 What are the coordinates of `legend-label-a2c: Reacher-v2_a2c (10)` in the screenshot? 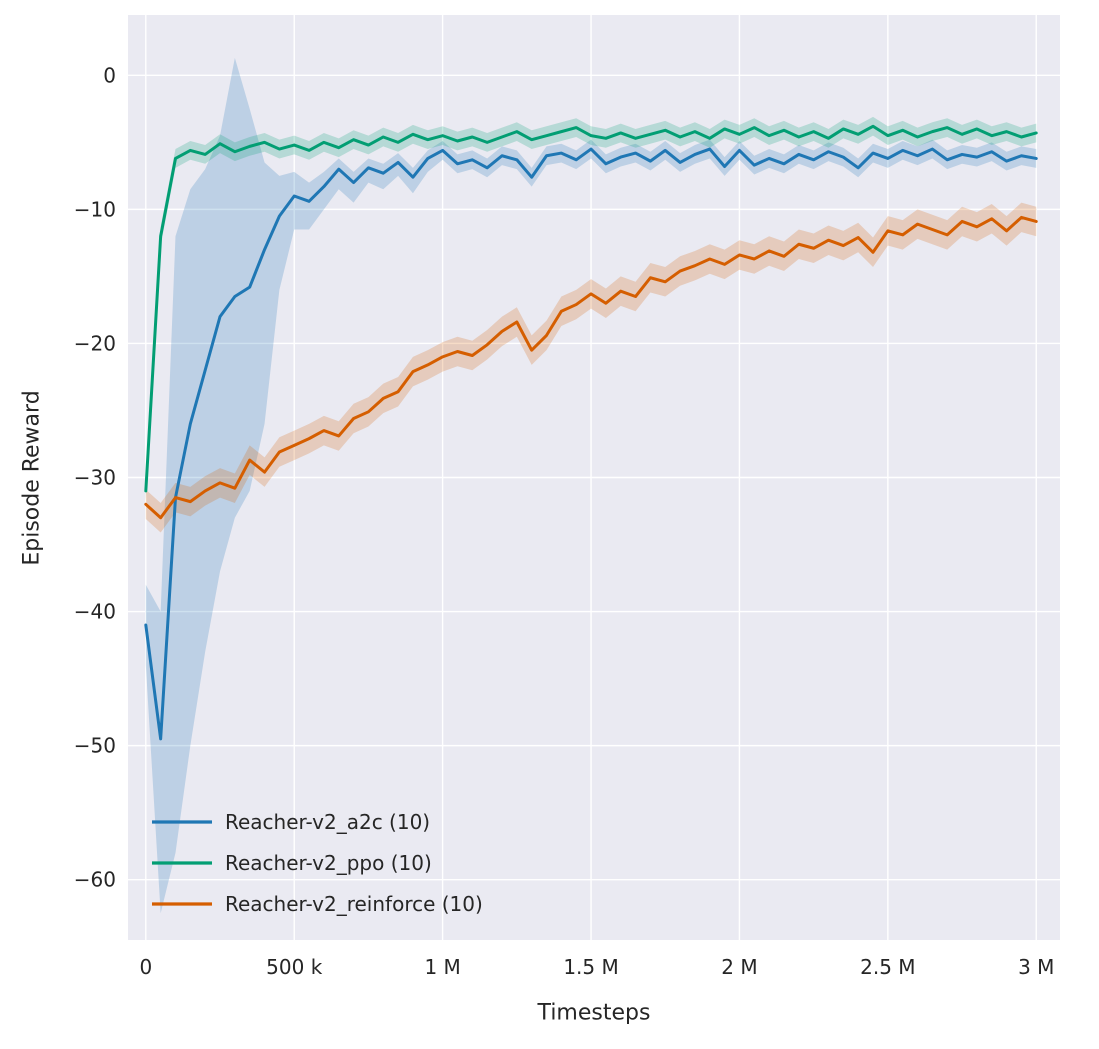 It's located at (327, 822).